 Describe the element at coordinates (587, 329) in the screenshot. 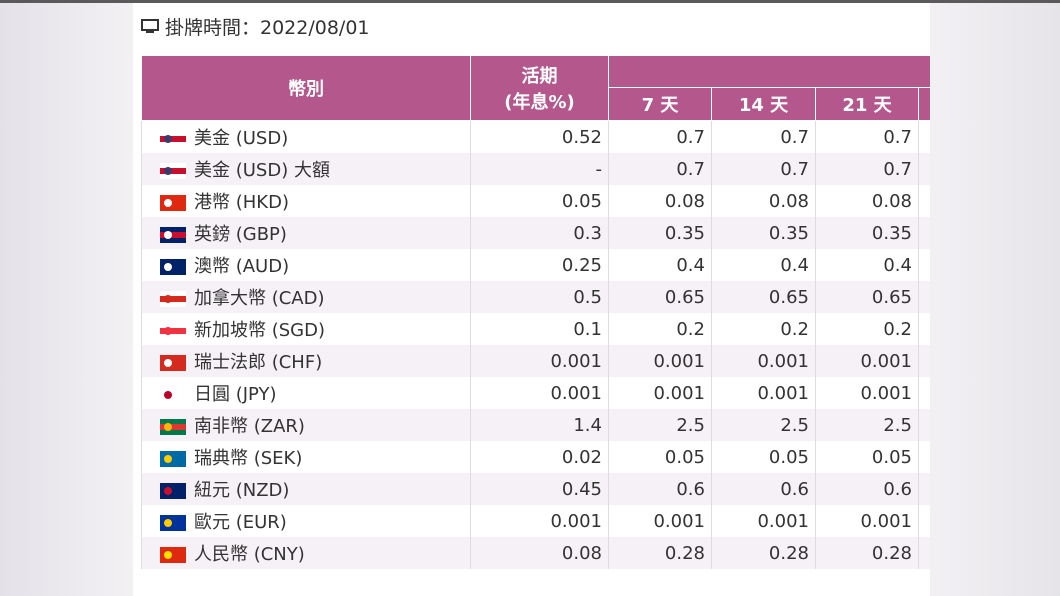

I see `rate-value: 0.1` at that location.